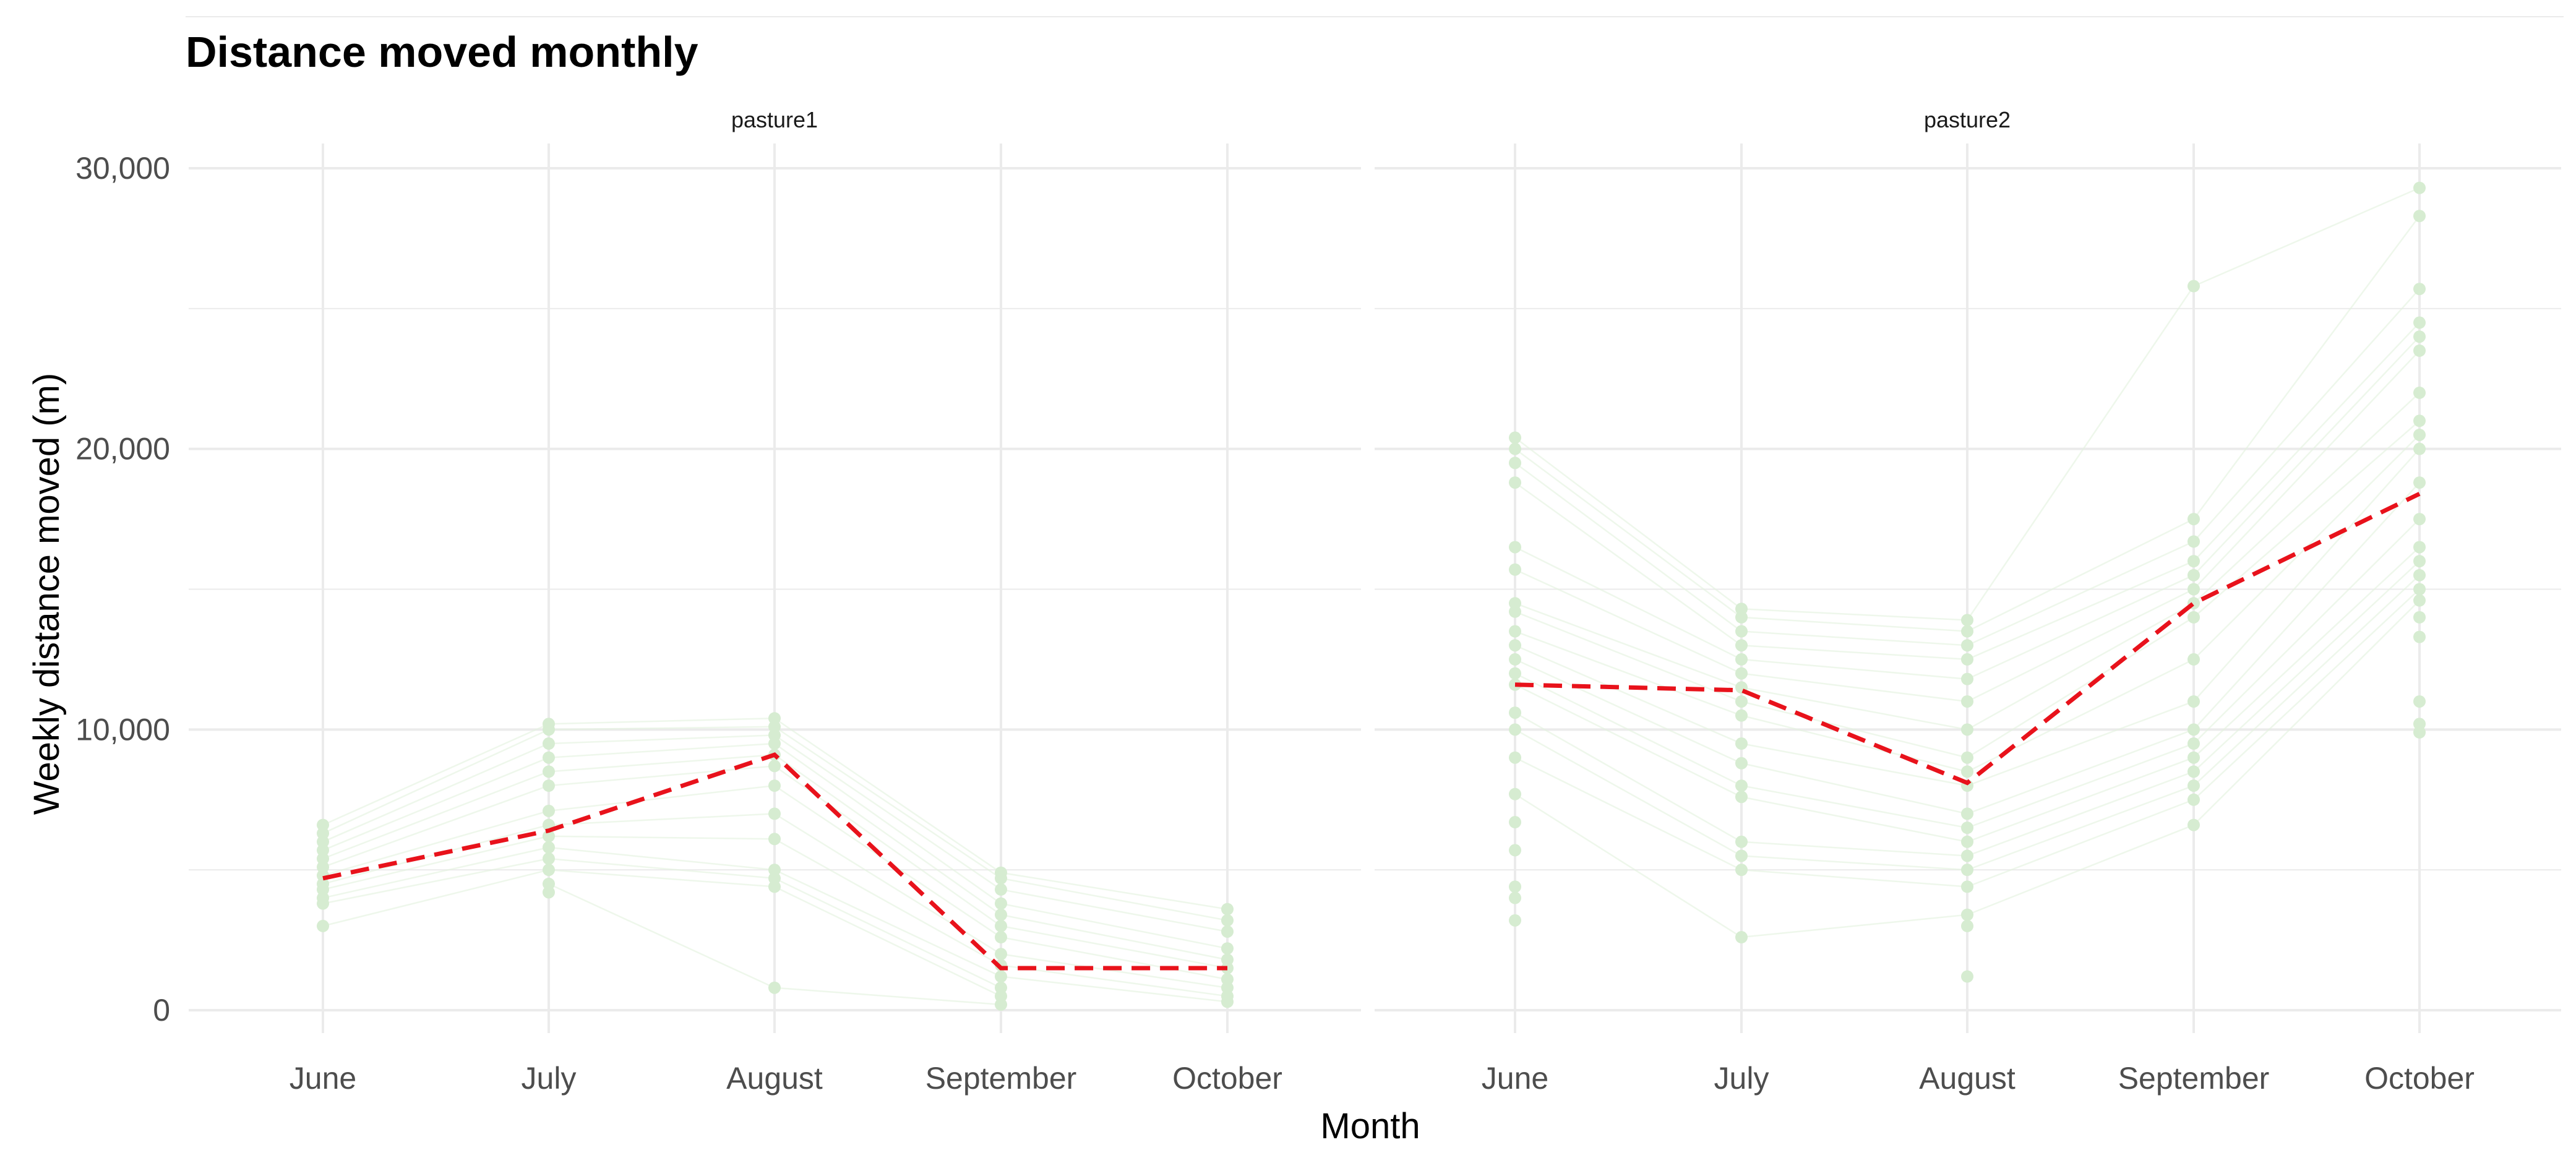  What do you see at coordinates (122, 449) in the screenshot?
I see `y-tick-label: 20,000` at bounding box center [122, 449].